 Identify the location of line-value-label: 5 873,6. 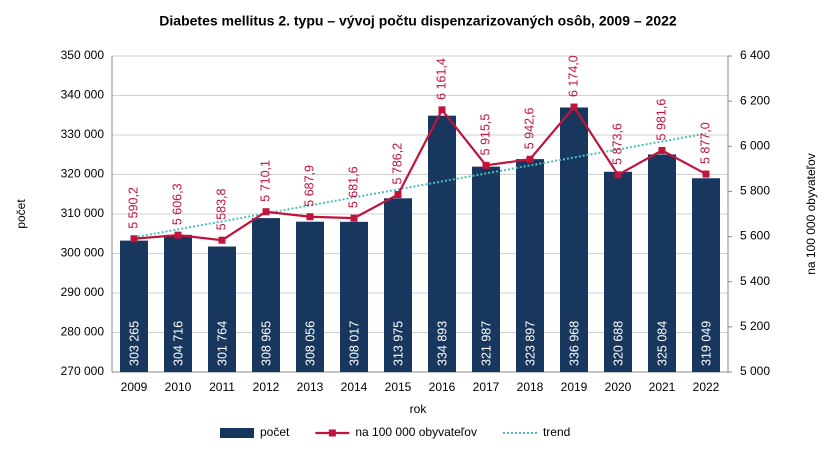
(617, 144).